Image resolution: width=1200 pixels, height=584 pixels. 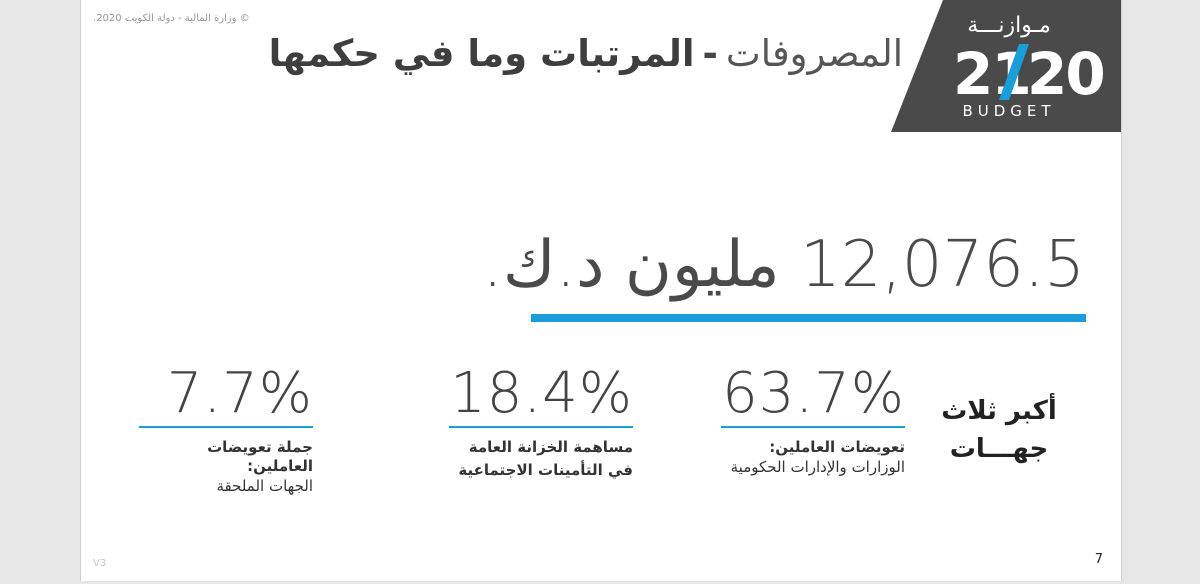 What do you see at coordinates (999, 449) in the screenshot?
I see `top-three-line2: جهـــات` at bounding box center [999, 449].